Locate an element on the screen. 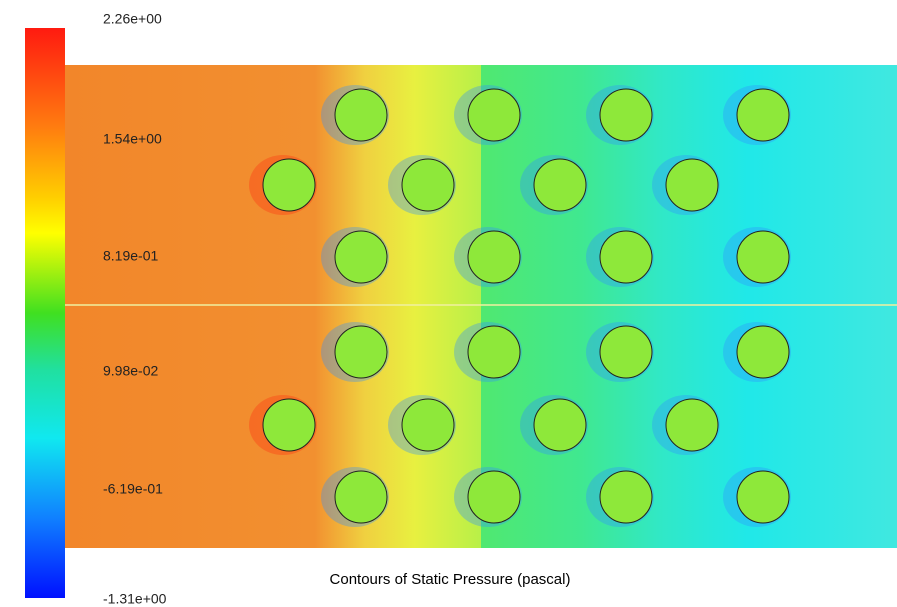  caption: Contours of Static Pressure (pascal) is located at coordinates (450, 579).